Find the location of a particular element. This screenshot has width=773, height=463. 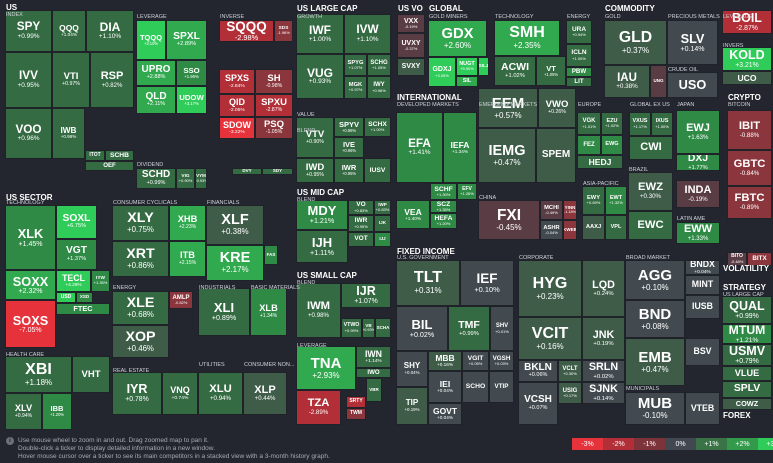

tile-vxx: VXX -0.19% is located at coordinates (411, 23).